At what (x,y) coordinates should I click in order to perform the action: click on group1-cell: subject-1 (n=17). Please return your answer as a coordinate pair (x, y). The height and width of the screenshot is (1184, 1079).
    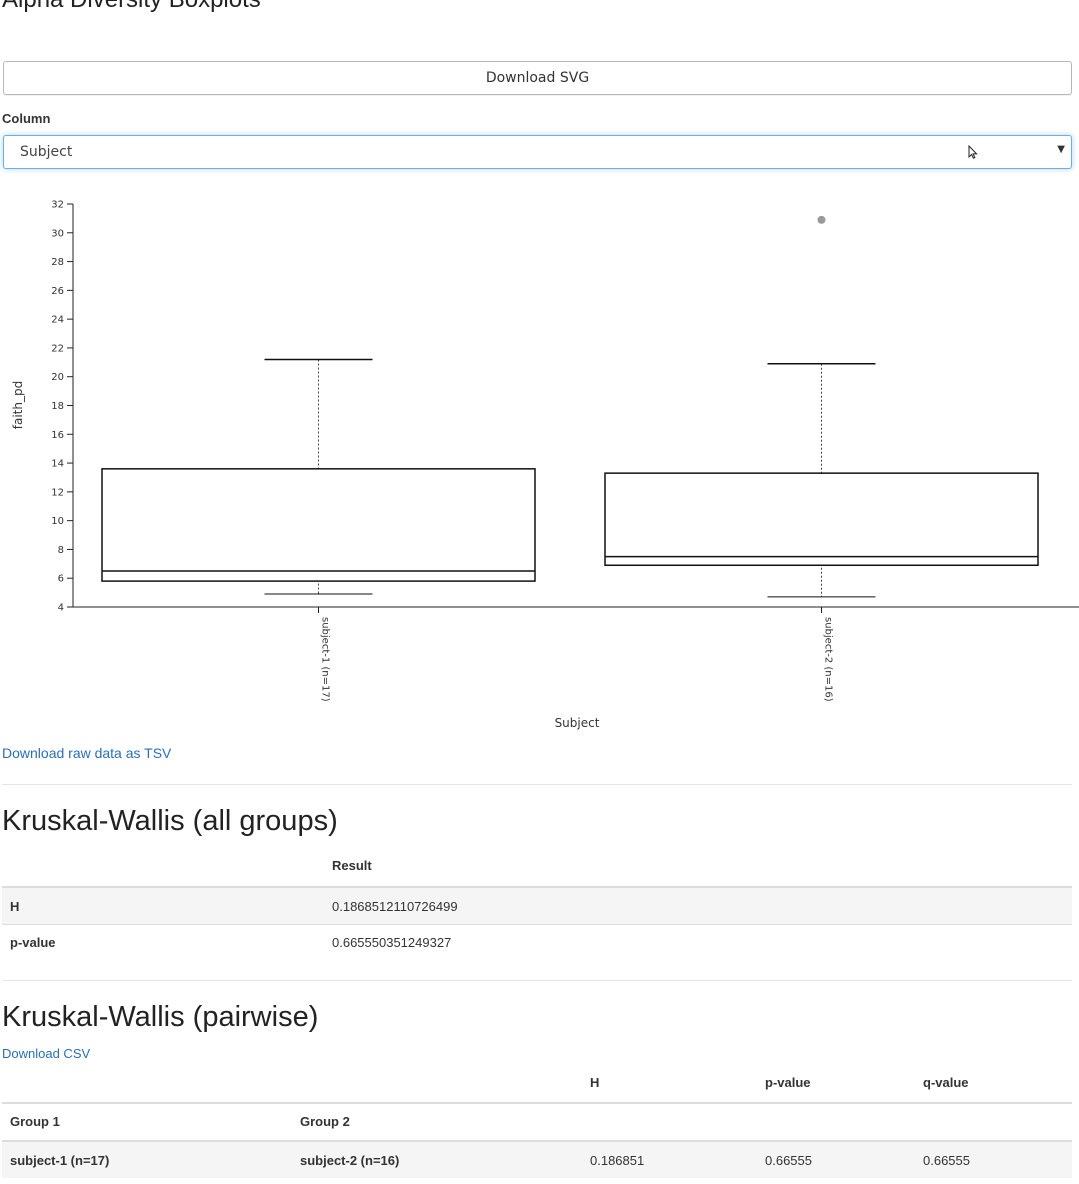
    Looking at the image, I should click on (60, 1160).